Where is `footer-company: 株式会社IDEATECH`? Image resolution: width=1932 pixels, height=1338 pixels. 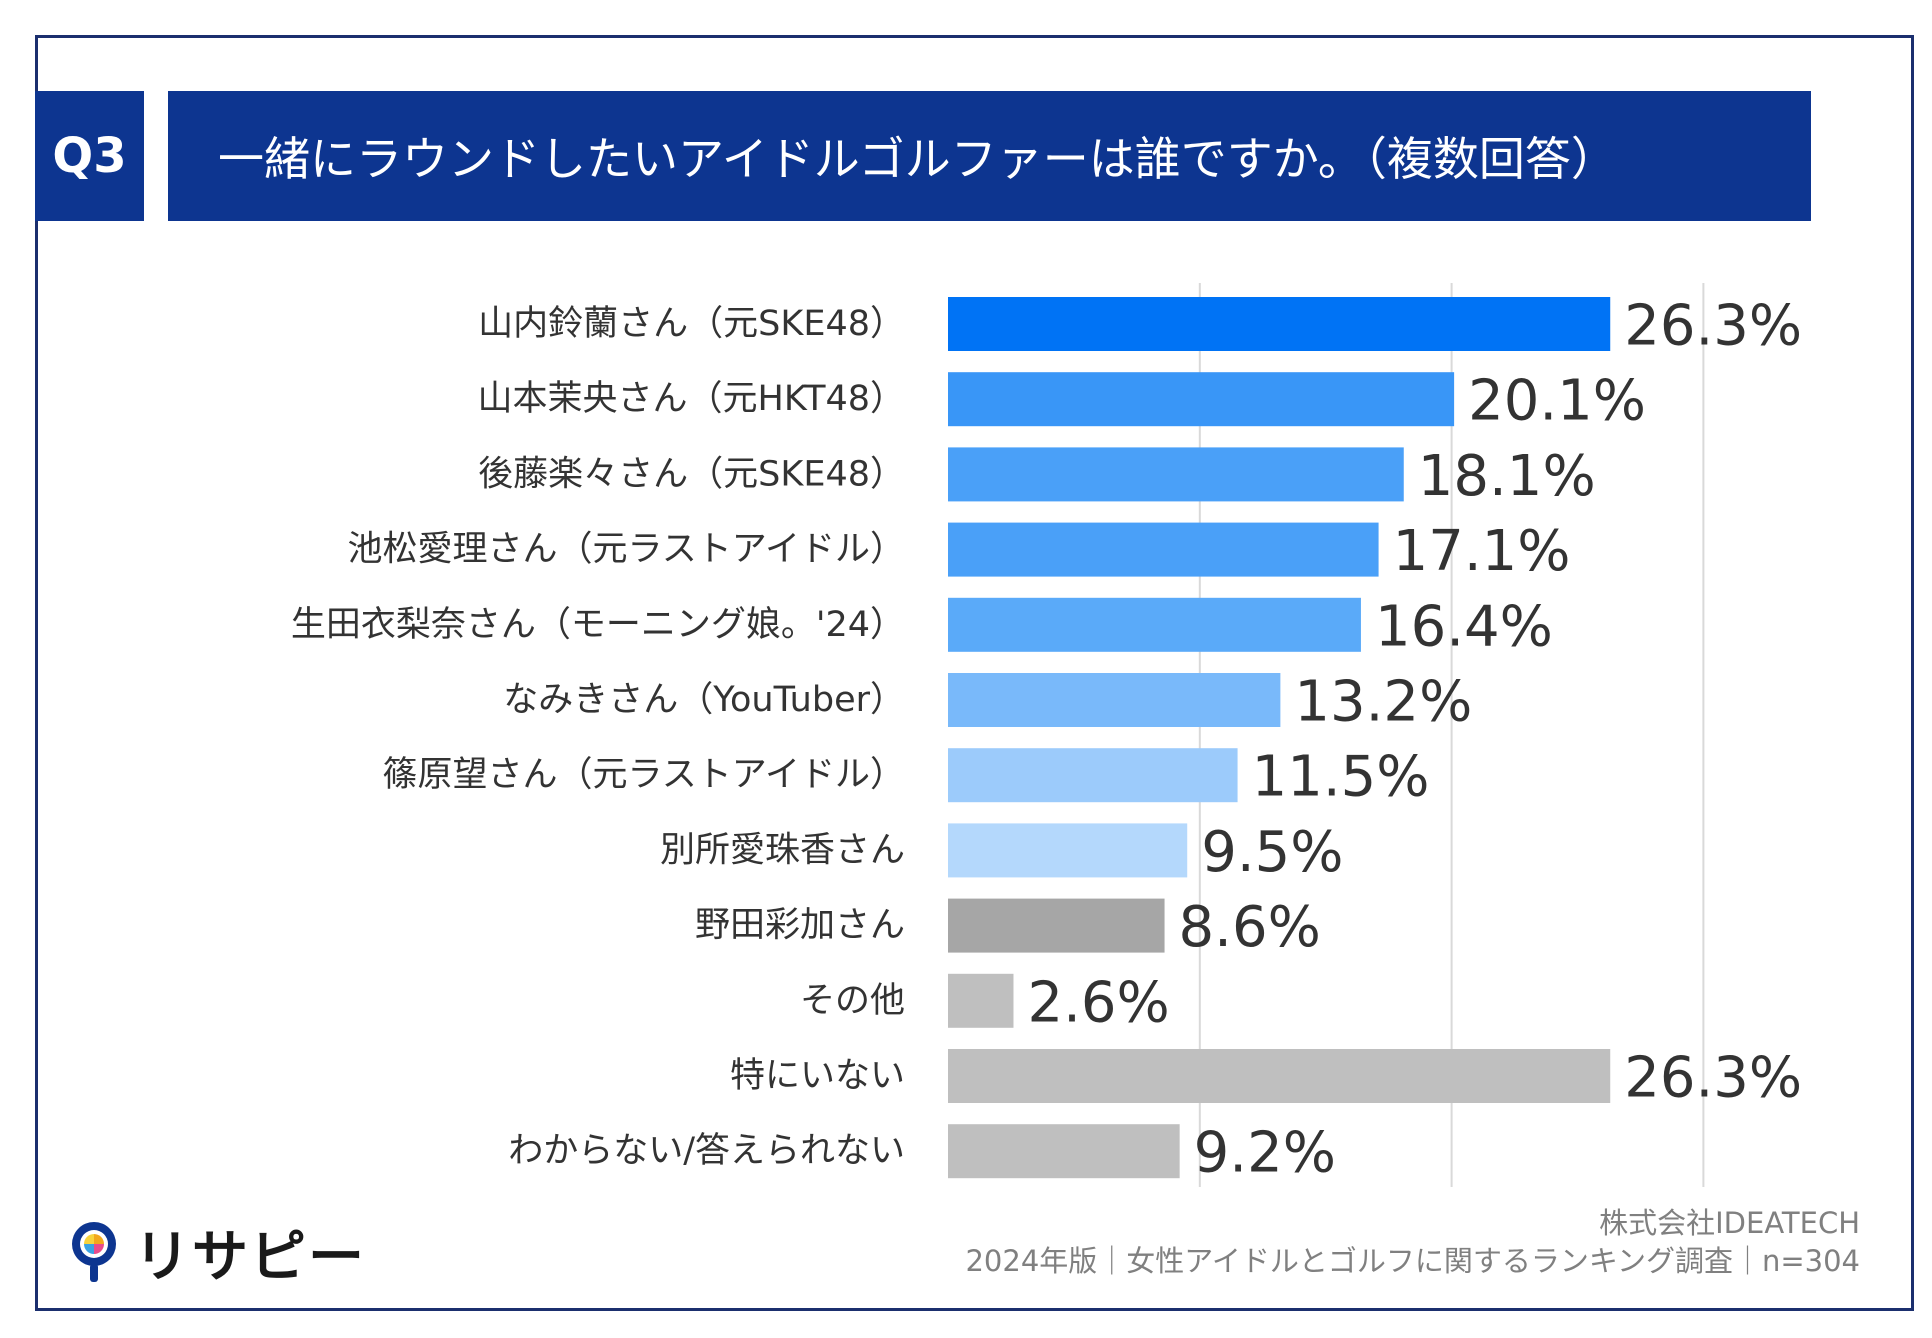
footer-company: 株式会社IDEATECH is located at coordinates (1729, 1223).